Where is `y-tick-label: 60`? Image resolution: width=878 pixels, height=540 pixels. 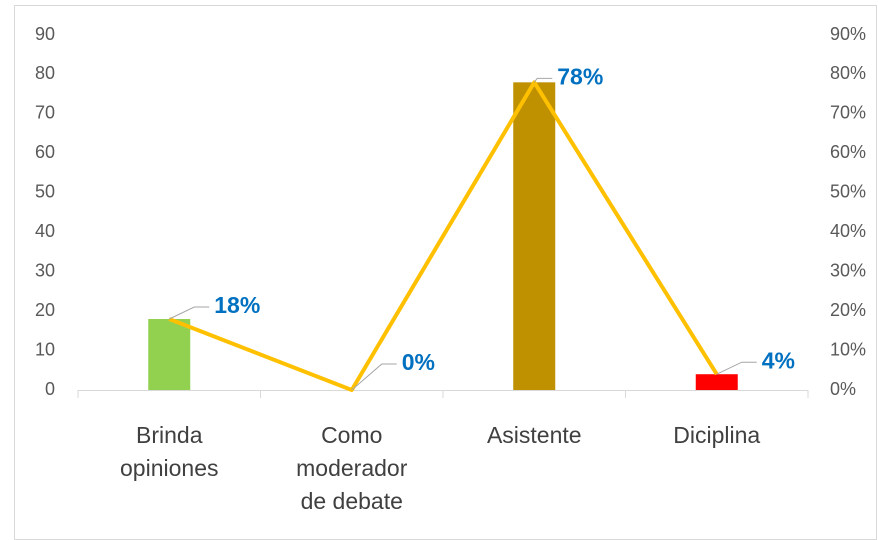
y-tick-label: 60 is located at coordinates (45, 152).